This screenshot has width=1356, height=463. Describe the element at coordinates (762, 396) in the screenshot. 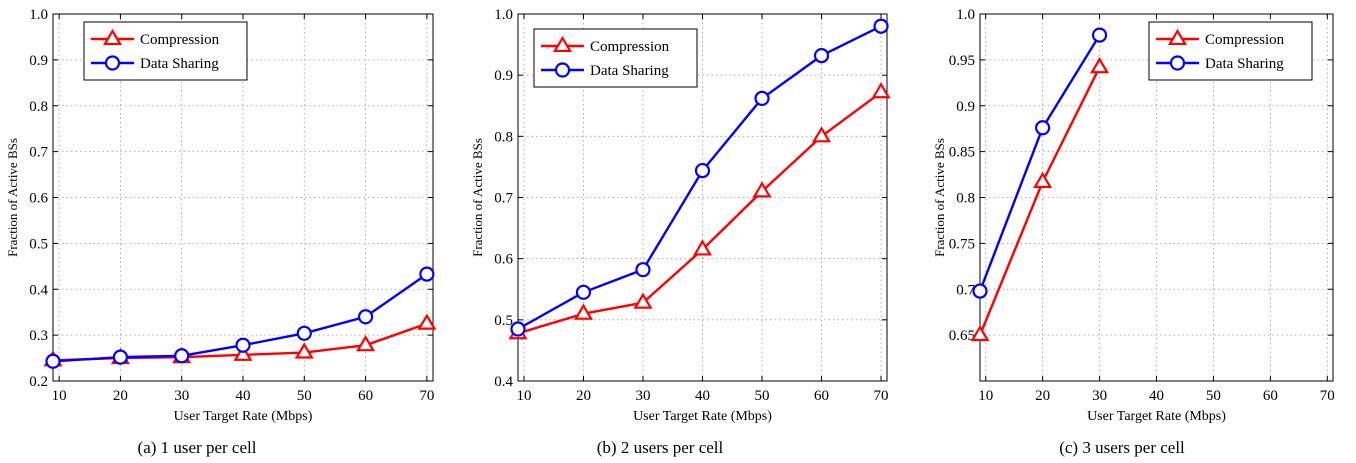

I see `plot1-xtick-label-4: 50` at that location.